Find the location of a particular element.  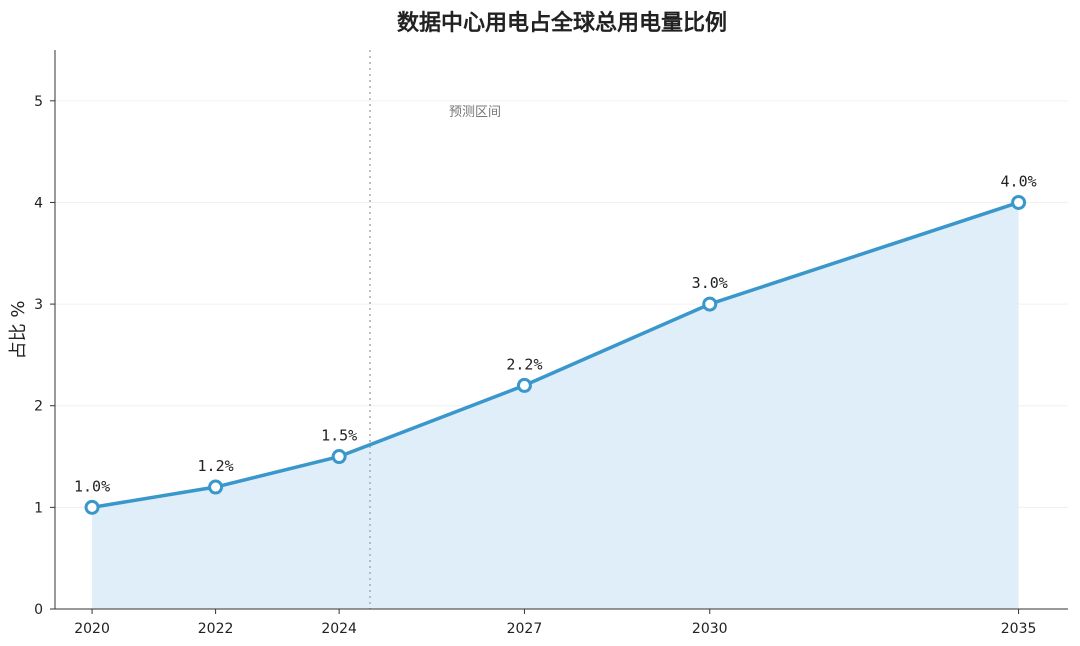

forecast-region-label: 预测区间 is located at coordinates (475, 112).